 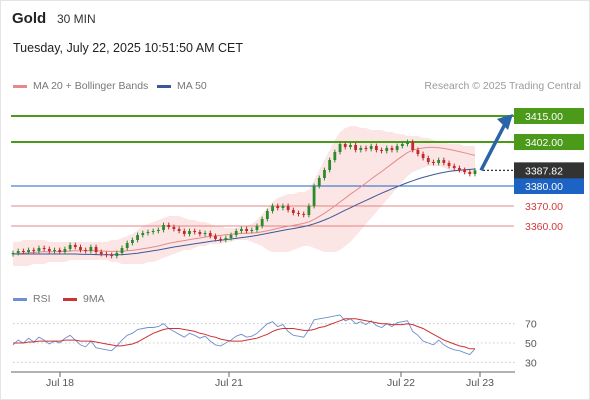 I want to click on x-tick-label-jul-18: Jul 18, so click(x=60, y=383).